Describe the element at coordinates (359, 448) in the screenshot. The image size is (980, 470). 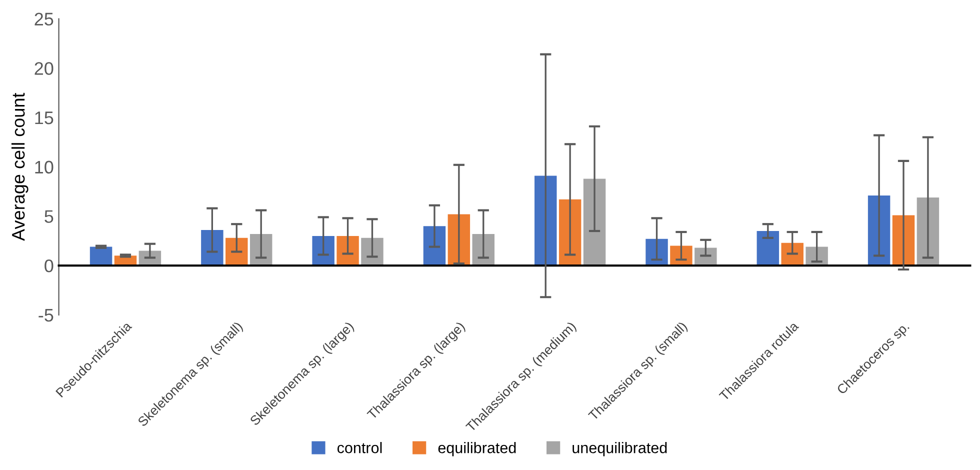
I see `legend-label: control` at that location.